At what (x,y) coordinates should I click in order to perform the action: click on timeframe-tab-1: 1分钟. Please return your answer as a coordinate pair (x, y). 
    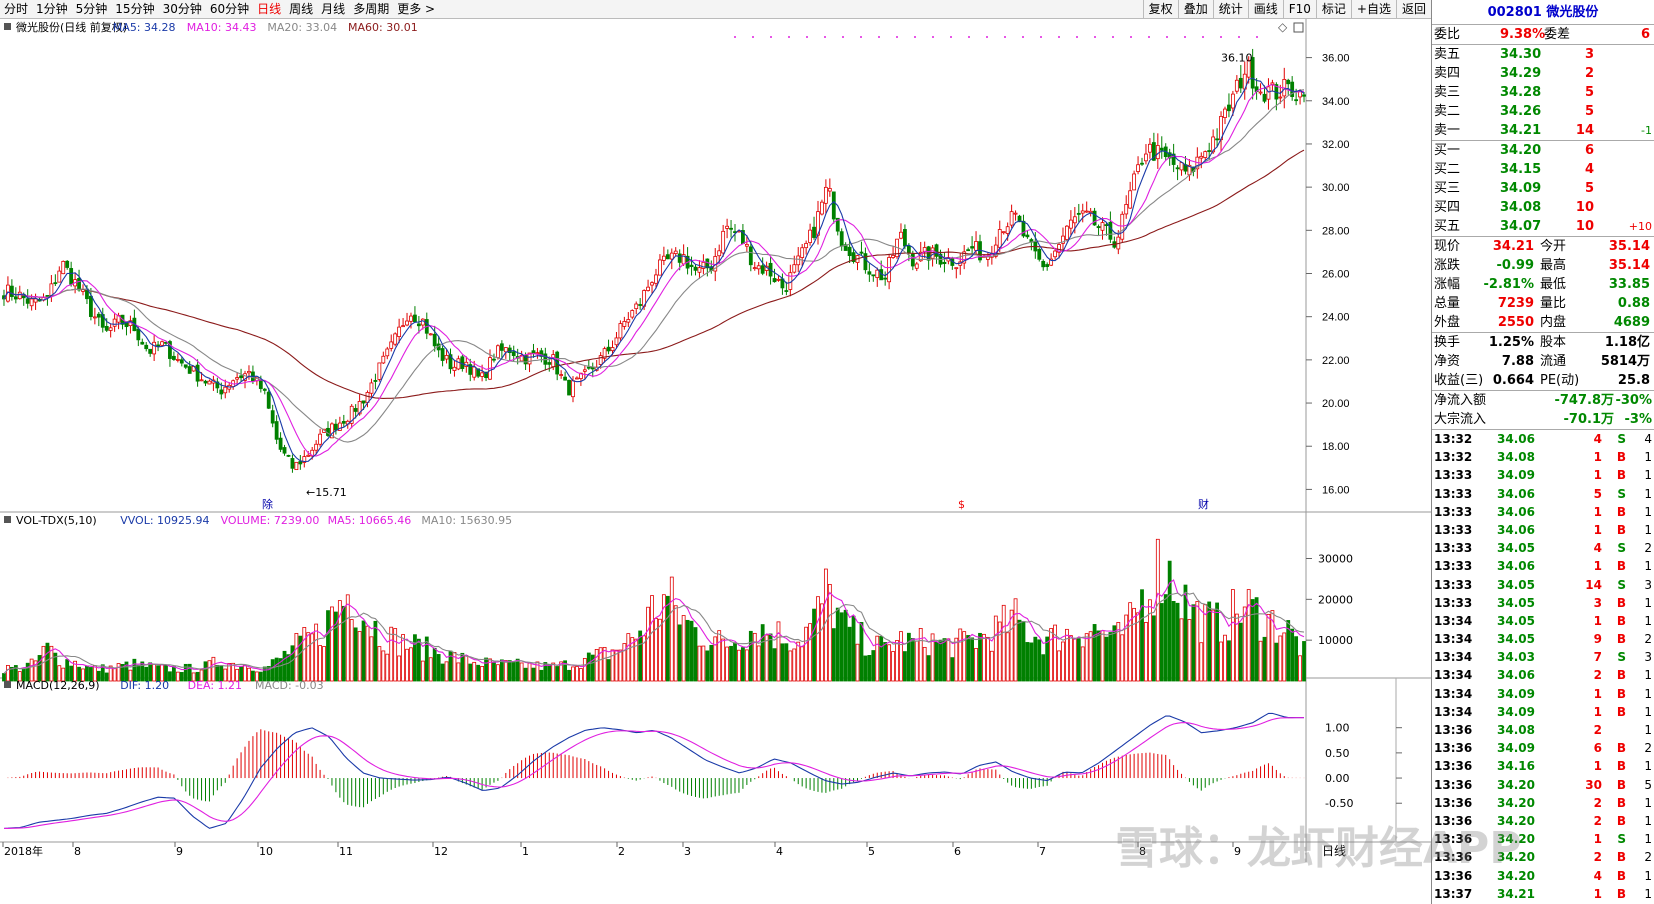
    Looking at the image, I should click on (52, 8).